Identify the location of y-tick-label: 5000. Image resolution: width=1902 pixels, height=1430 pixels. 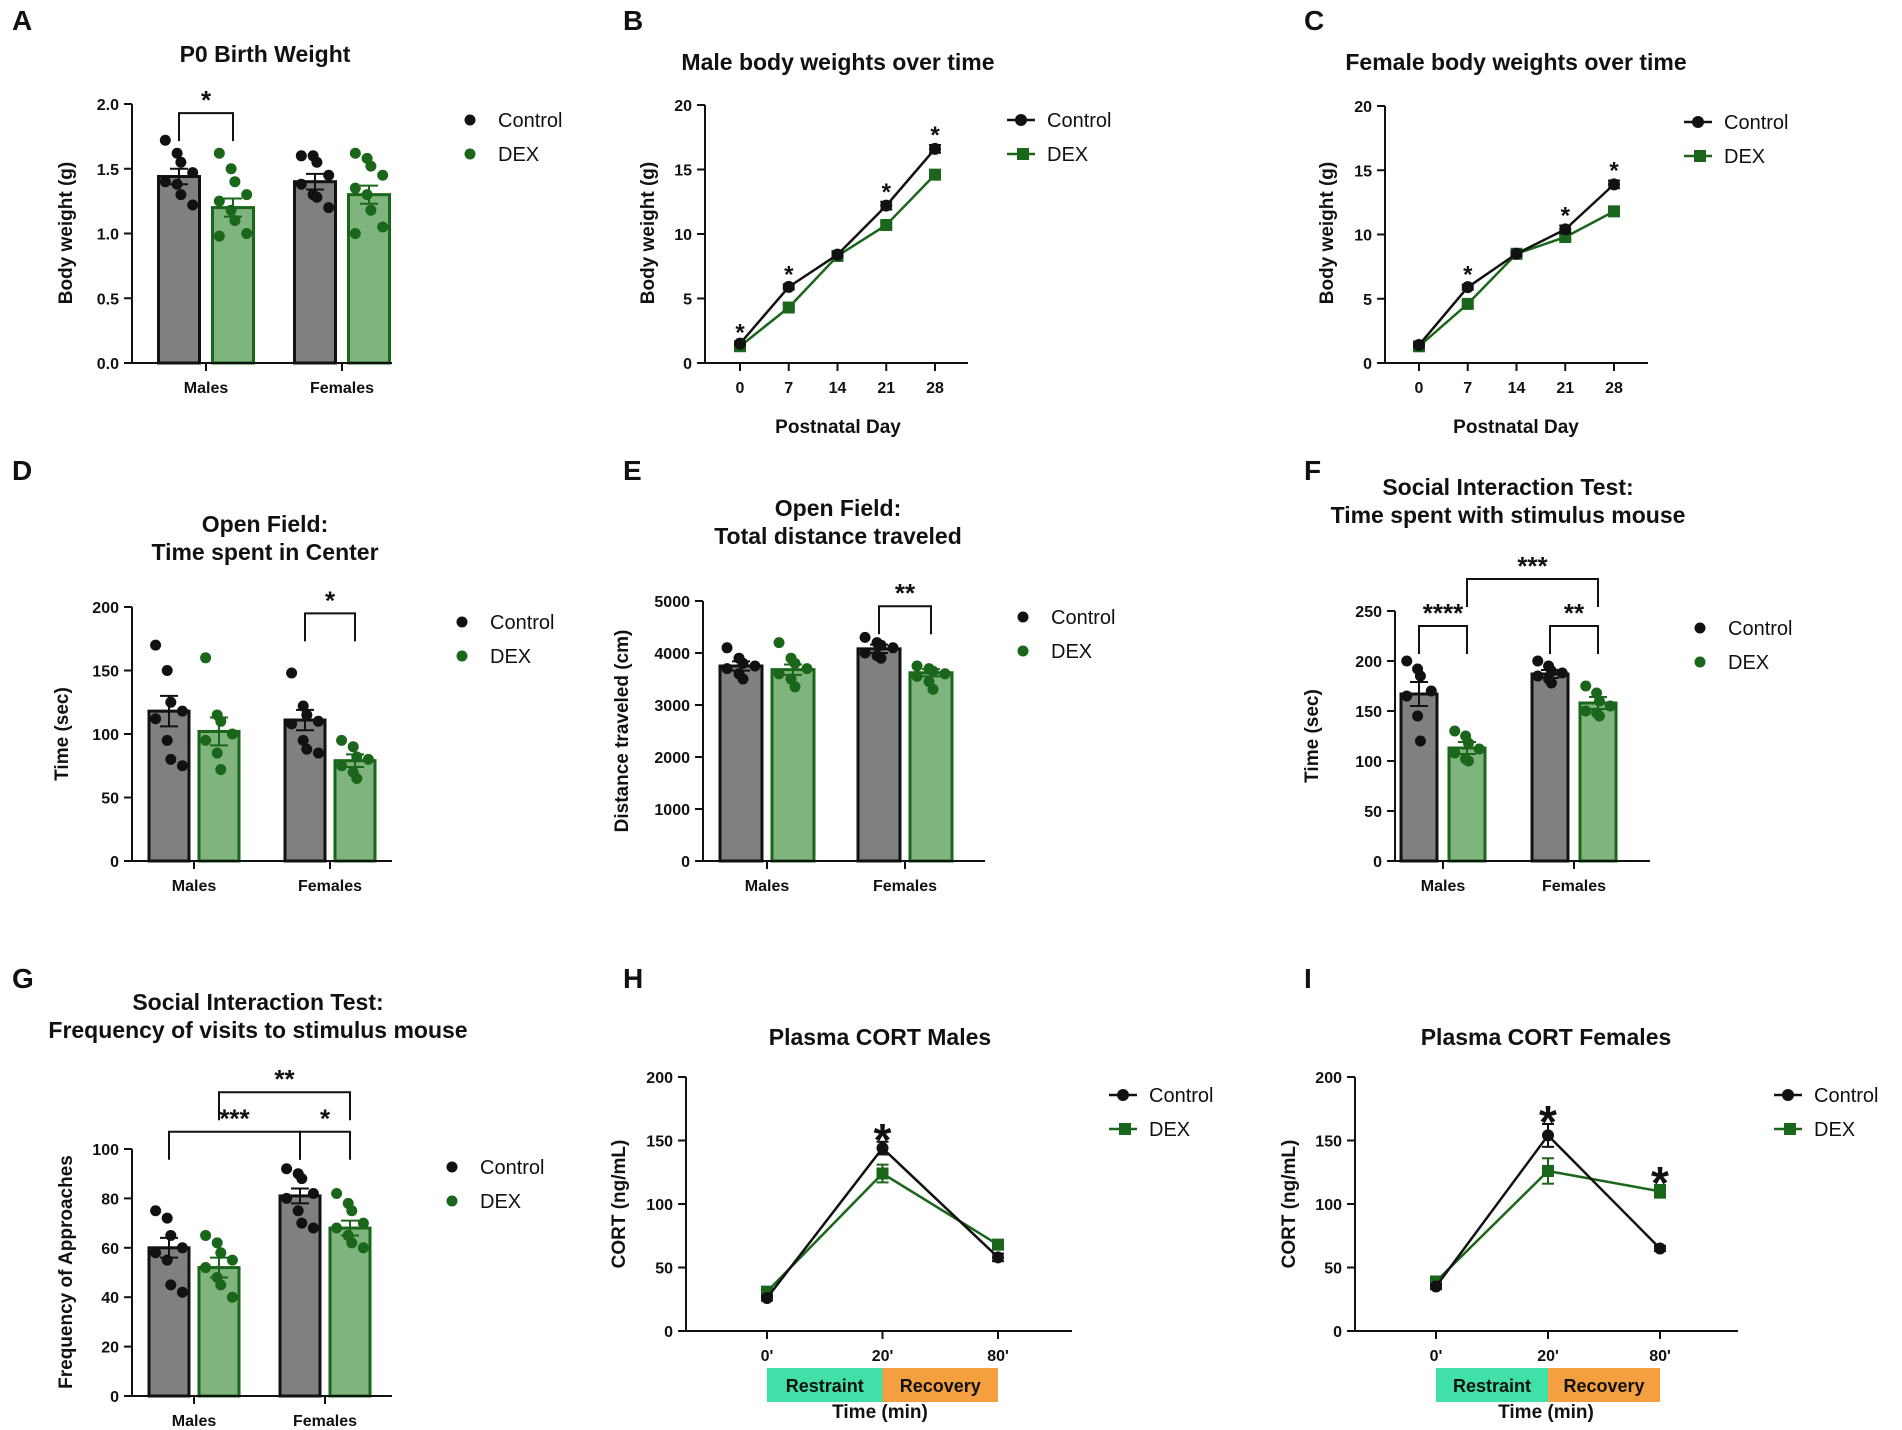
(672, 602).